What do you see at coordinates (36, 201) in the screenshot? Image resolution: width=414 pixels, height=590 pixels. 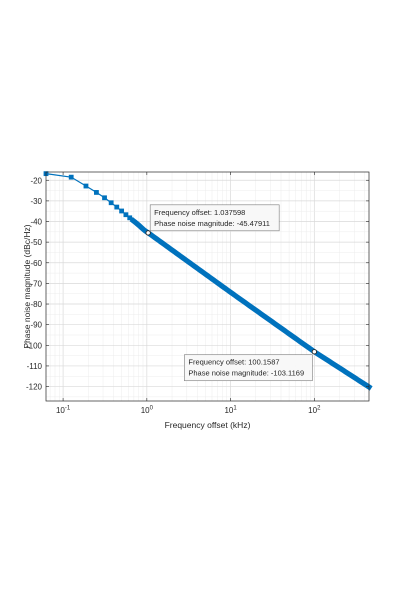 I see `y-tick-label: -30` at bounding box center [36, 201].